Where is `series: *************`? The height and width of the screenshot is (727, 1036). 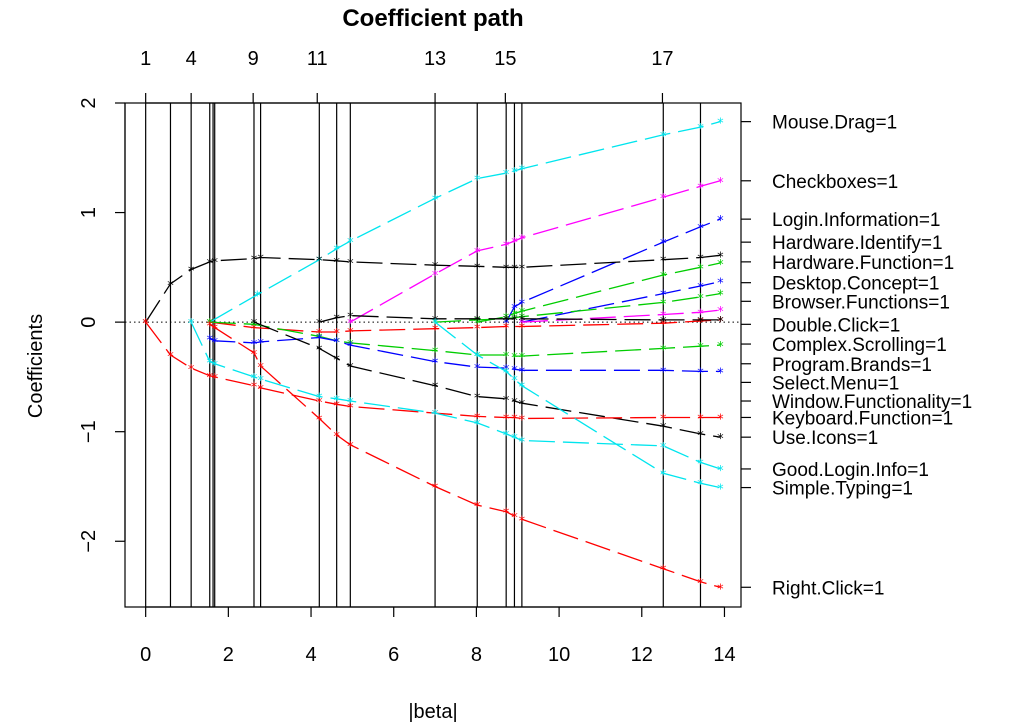 series: ************* is located at coordinates (466, 225).